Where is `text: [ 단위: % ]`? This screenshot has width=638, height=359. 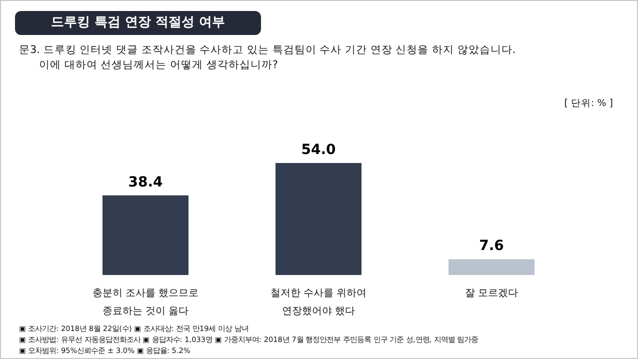
text: [ 단위: % ] is located at coordinates (588, 103).